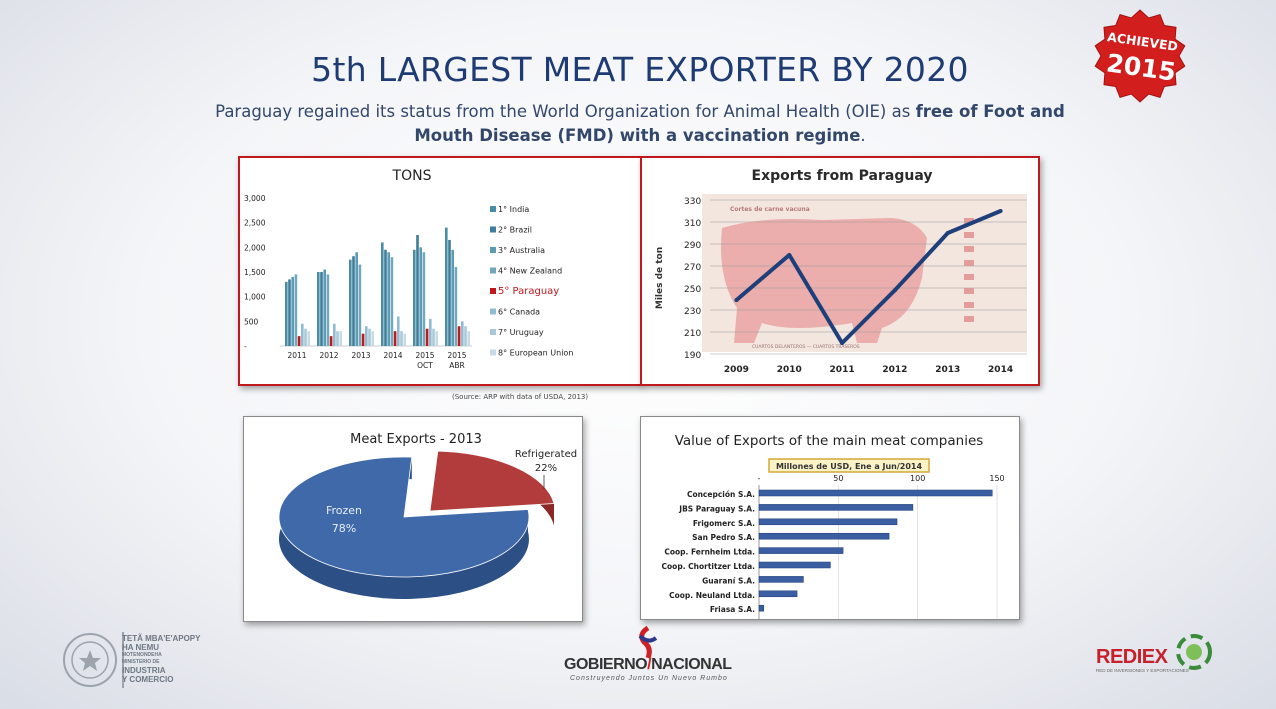 This screenshot has width=1276, height=709. What do you see at coordinates (377, 286) in the screenshot?
I see `tons-bars` at bounding box center [377, 286].